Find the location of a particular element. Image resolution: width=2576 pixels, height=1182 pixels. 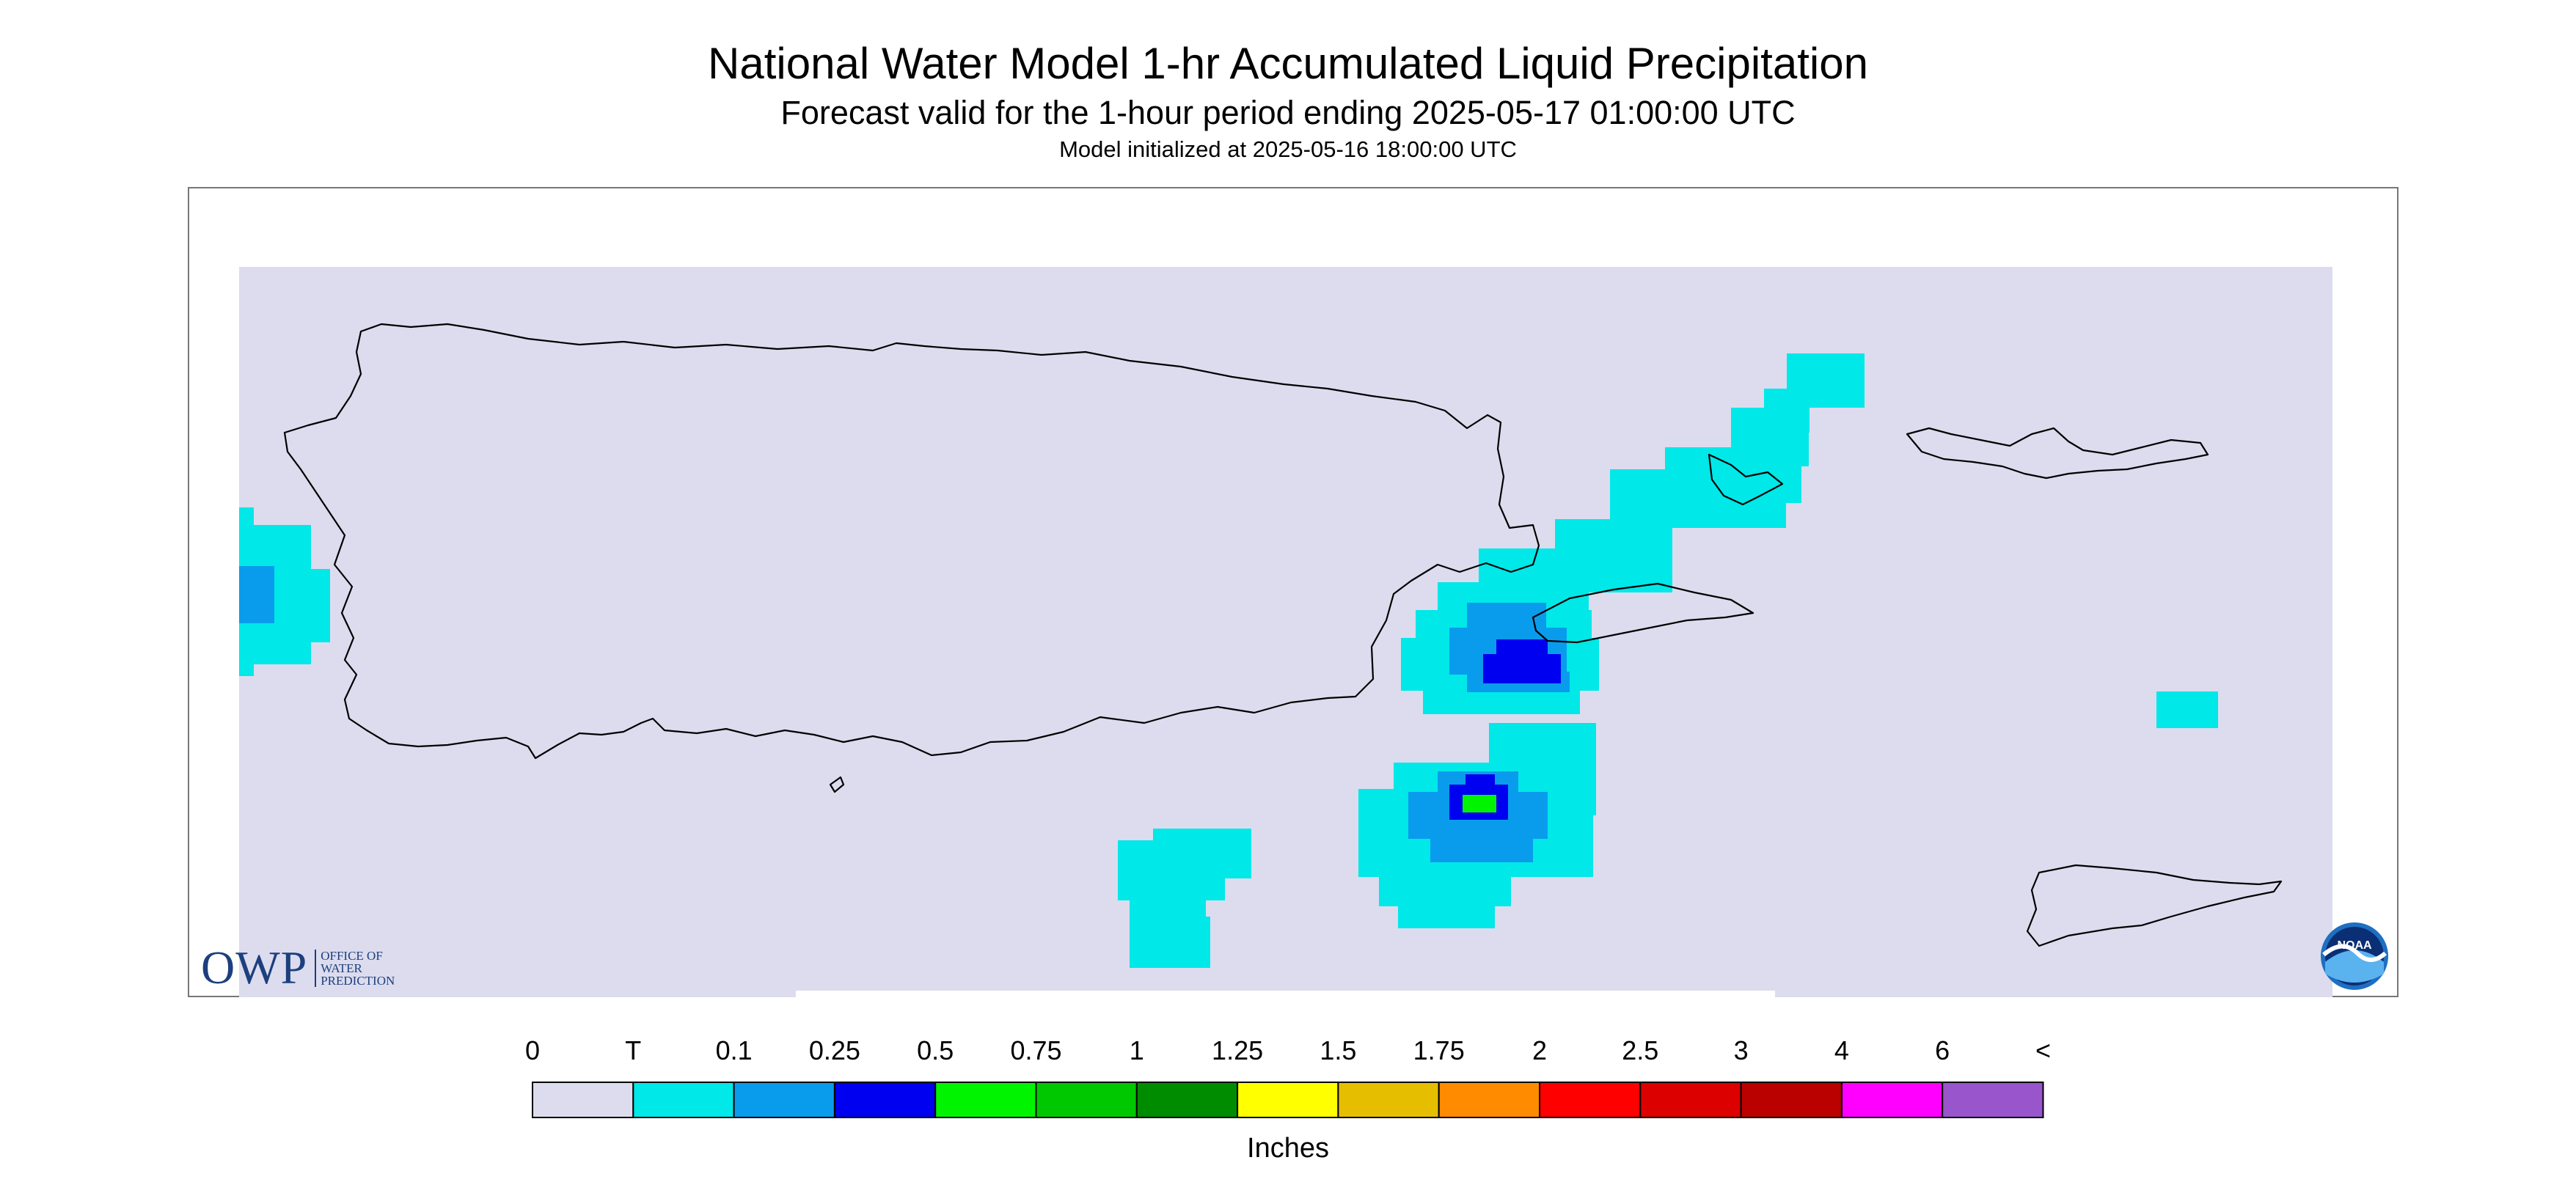

owp-line-3: Prediction is located at coordinates (358, 980).